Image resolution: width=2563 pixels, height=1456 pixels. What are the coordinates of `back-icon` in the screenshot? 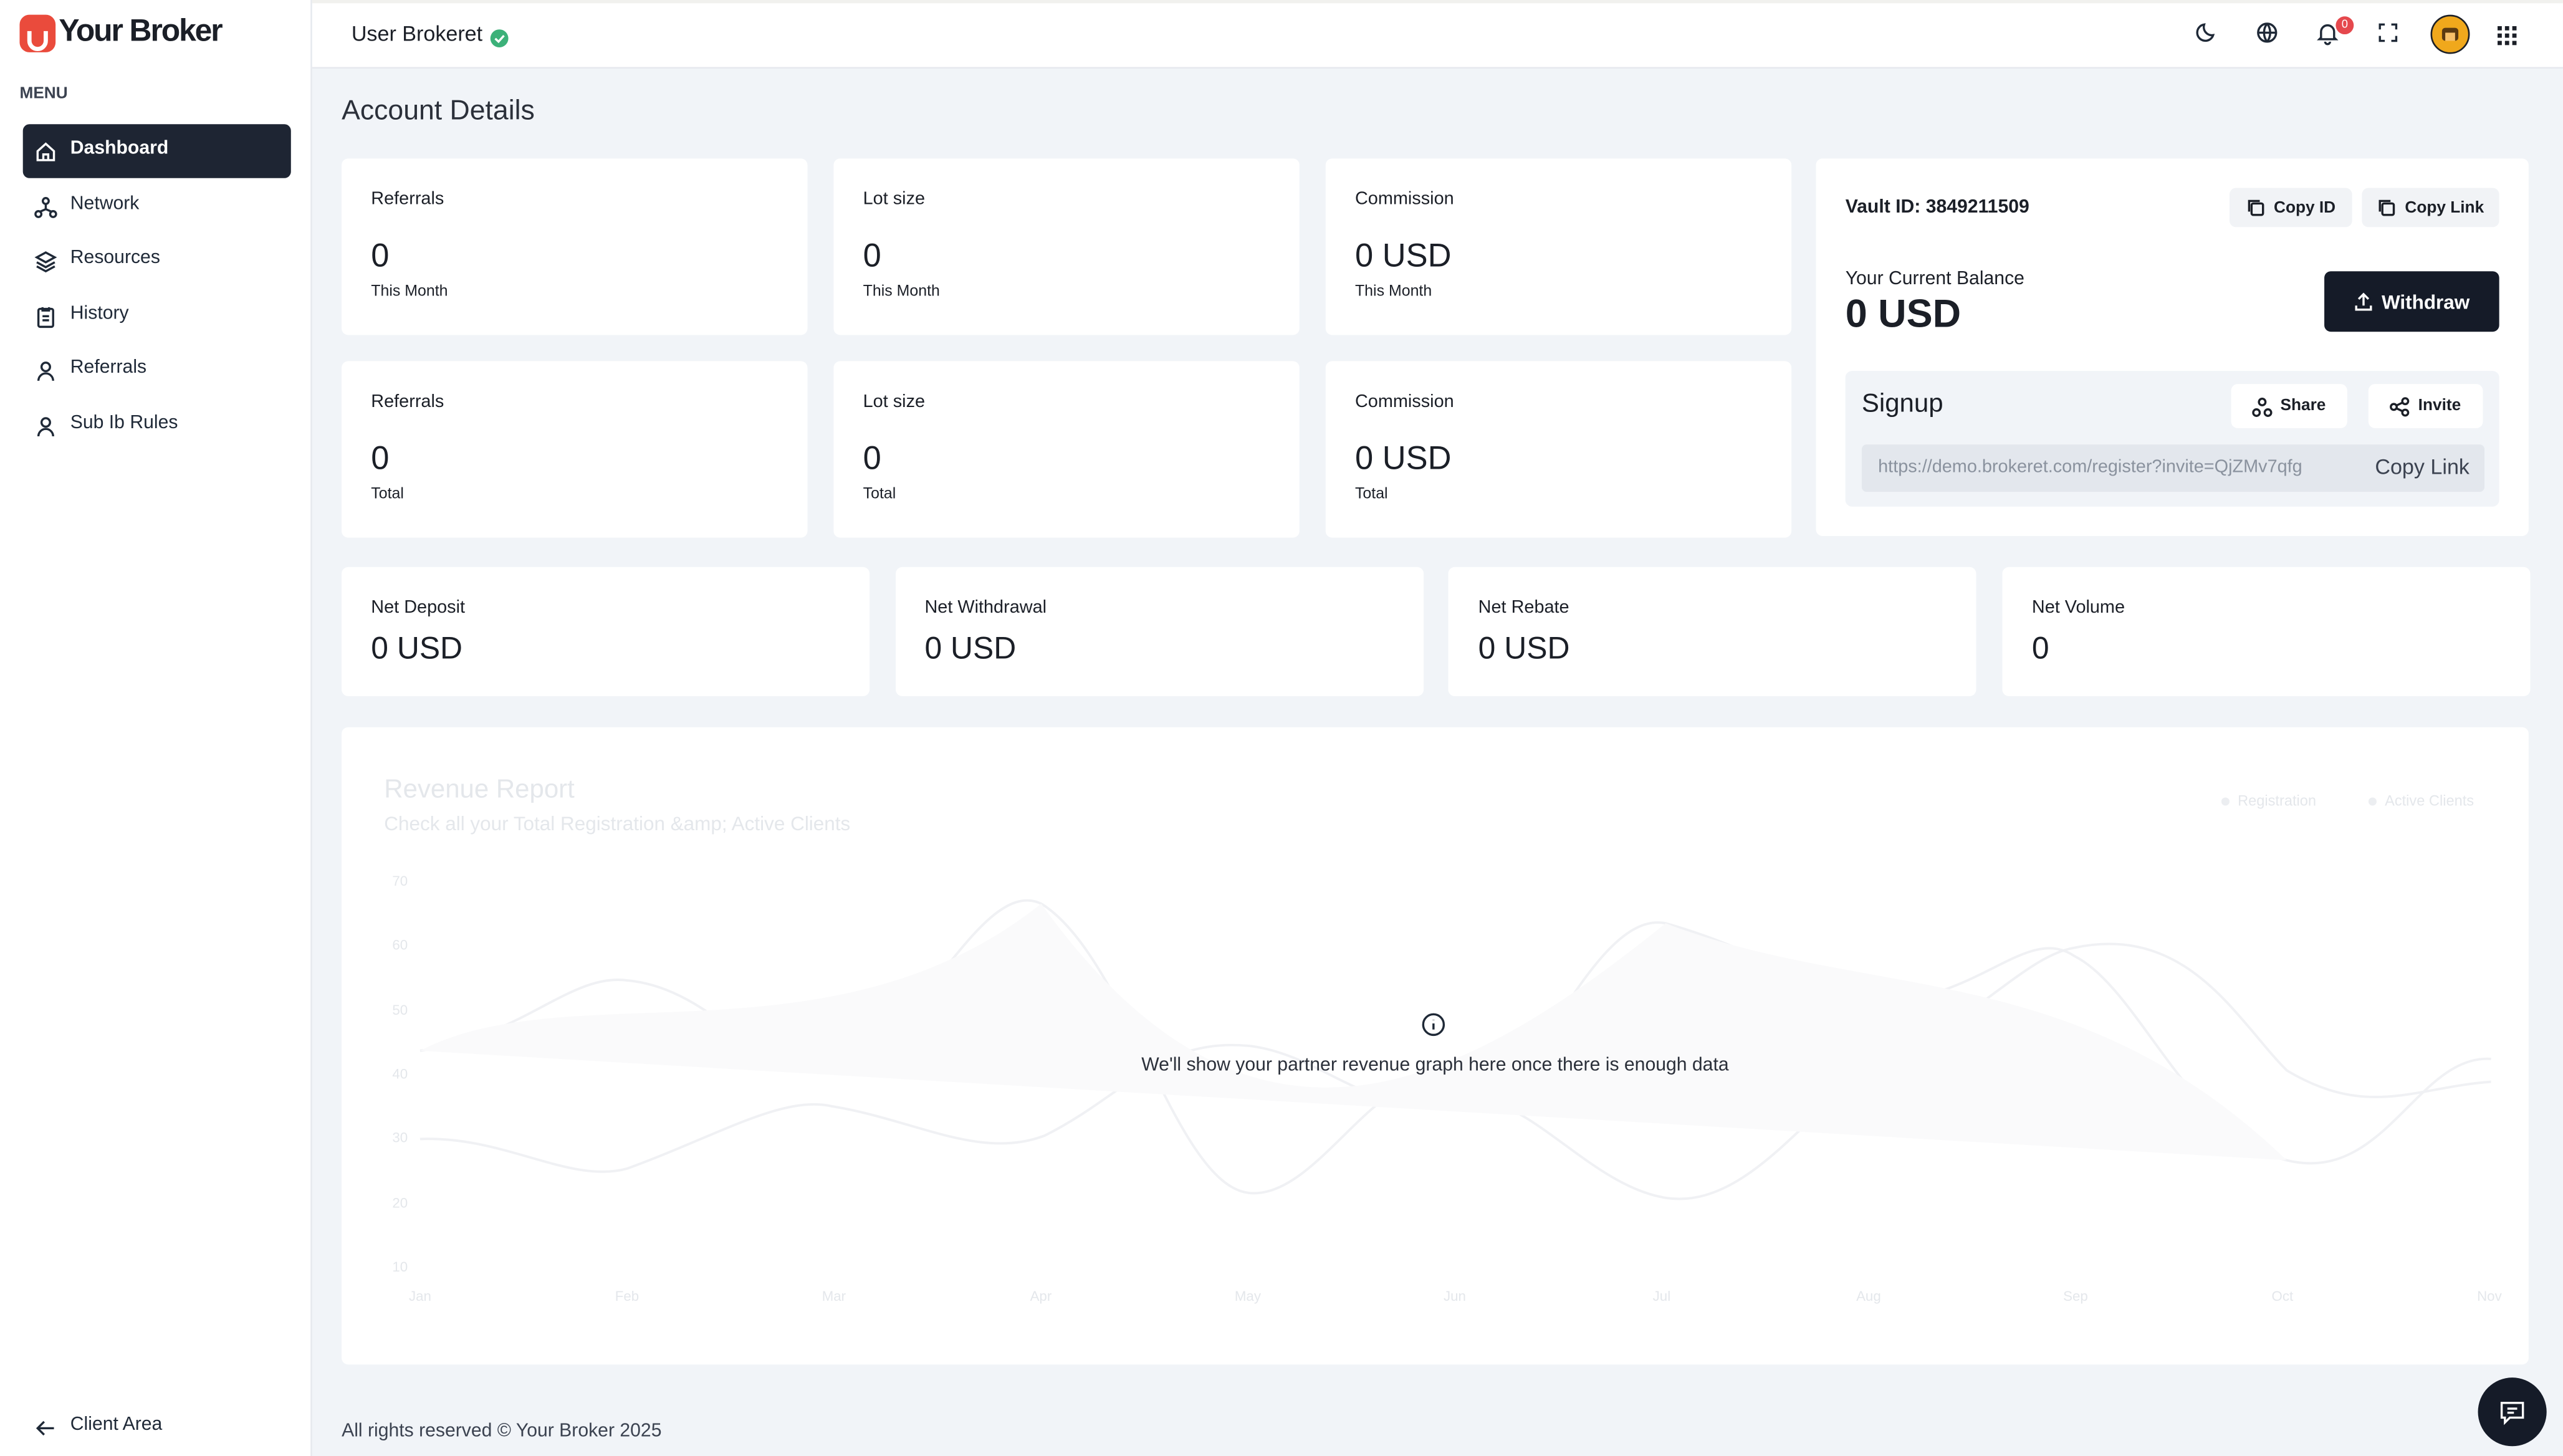 It's located at (45, 1433).